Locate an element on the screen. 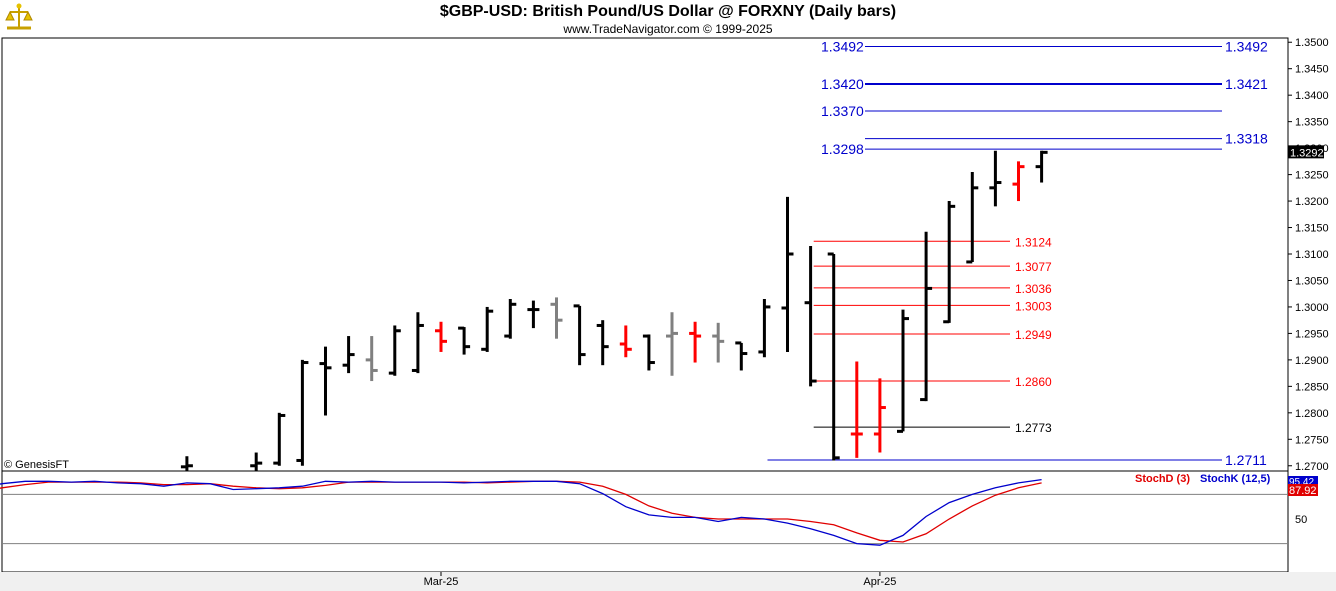 The image size is (1336, 591). fib-level-label: 1.3003 is located at coordinates (1033, 306).